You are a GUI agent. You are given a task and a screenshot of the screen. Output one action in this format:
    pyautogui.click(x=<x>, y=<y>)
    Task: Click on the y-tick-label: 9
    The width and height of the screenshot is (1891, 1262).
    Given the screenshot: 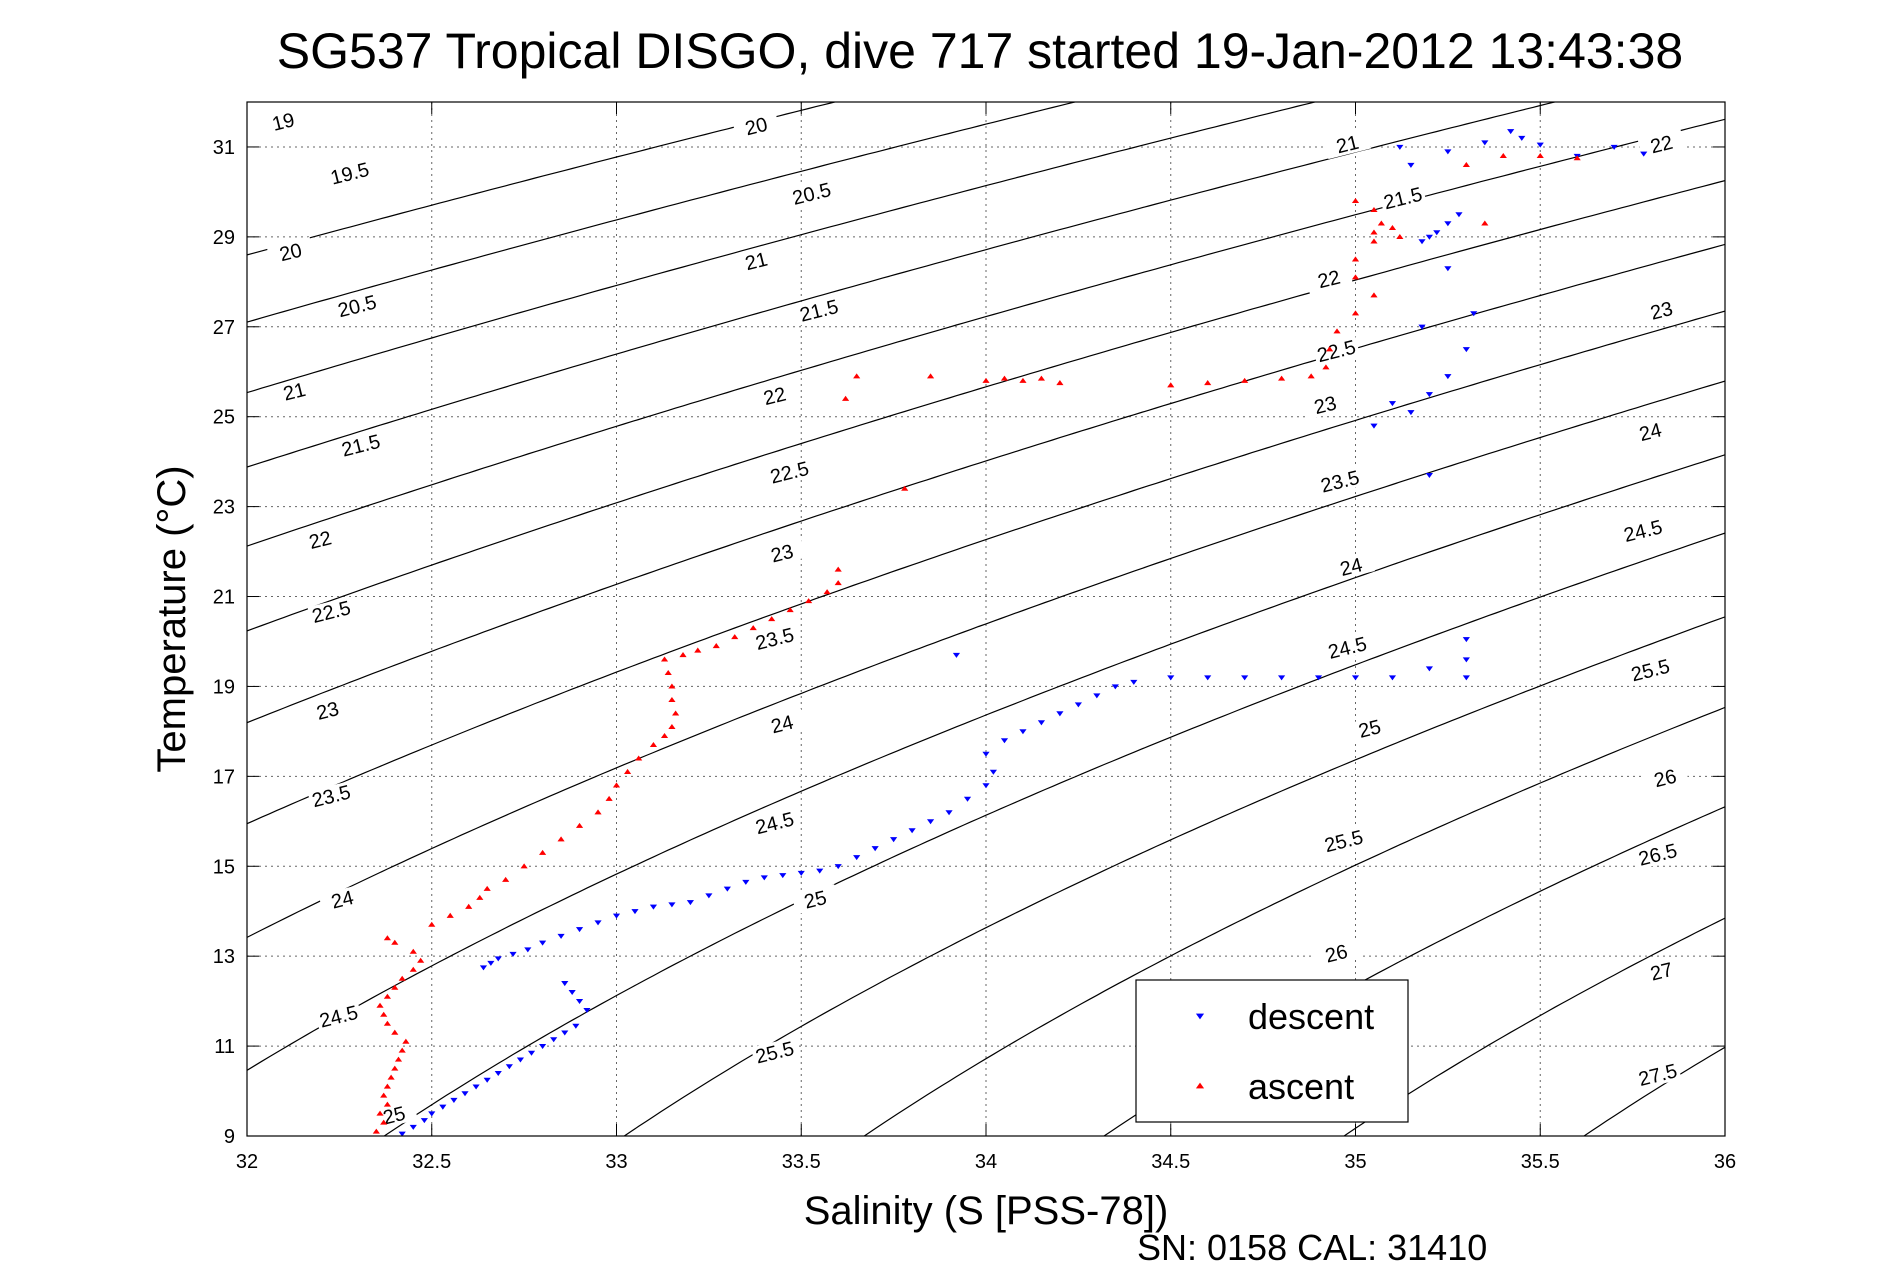 What is the action you would take?
    pyautogui.click(x=229, y=1137)
    